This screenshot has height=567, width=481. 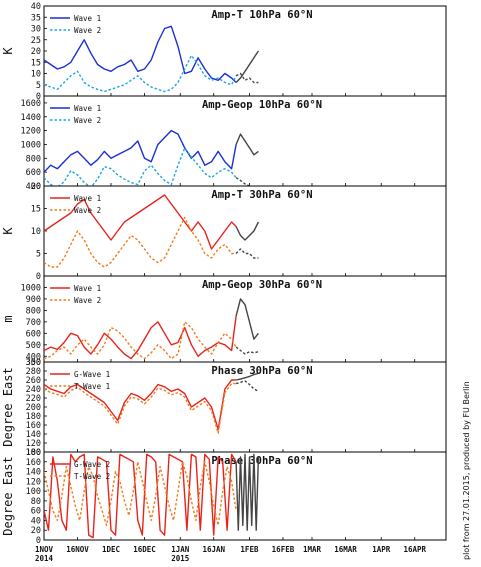 What do you see at coordinates (80, 464) in the screenshot?
I see `legend-entry: G-Wave 2` at bounding box center [80, 464].